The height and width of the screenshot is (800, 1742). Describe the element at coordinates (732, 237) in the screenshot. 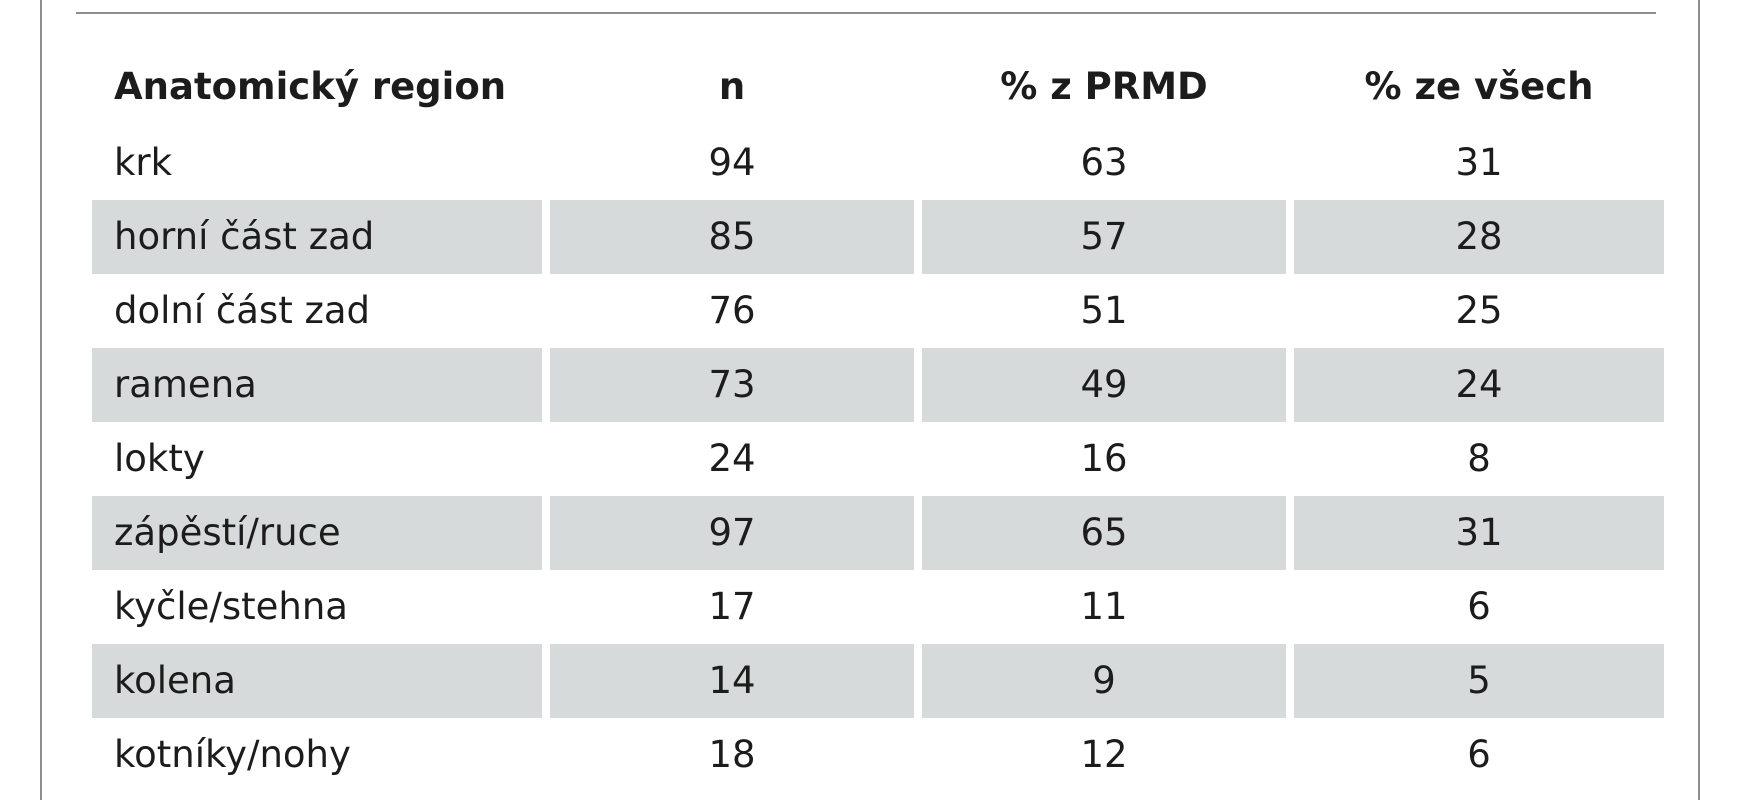

I see `cell-n: 85` at that location.